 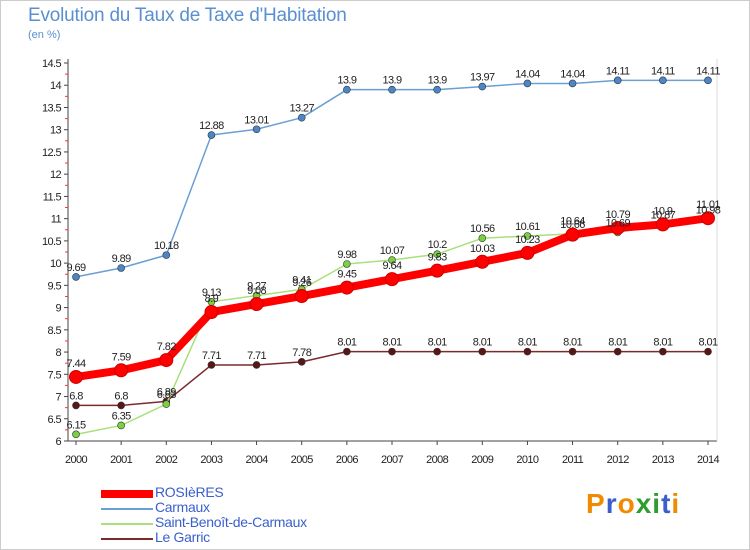 What do you see at coordinates (166, 460) in the screenshot?
I see `x-tick-label: 2002` at bounding box center [166, 460].